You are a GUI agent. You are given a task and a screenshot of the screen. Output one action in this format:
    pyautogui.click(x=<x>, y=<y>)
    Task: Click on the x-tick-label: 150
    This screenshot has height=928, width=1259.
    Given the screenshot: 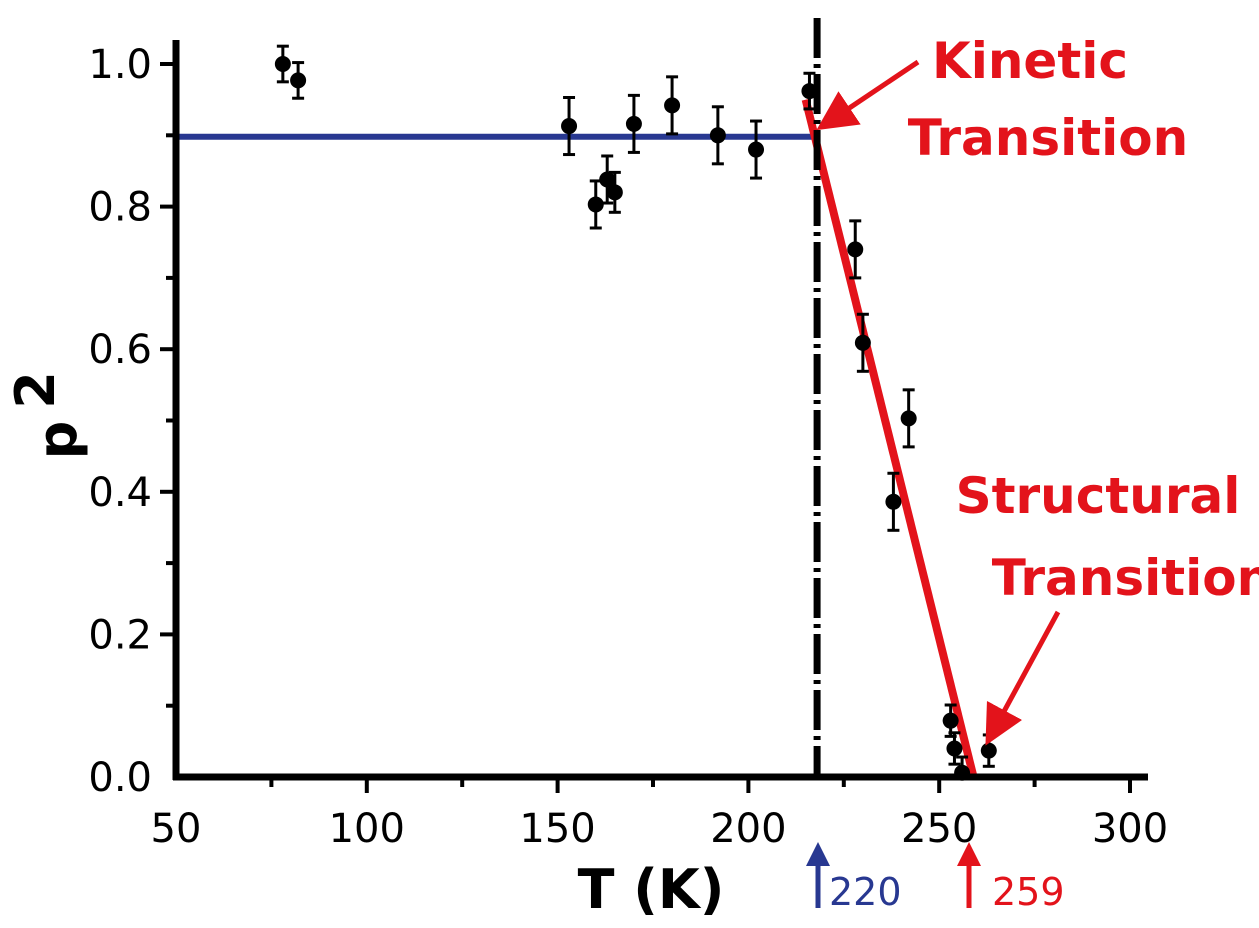 What is the action you would take?
    pyautogui.click(x=557, y=829)
    